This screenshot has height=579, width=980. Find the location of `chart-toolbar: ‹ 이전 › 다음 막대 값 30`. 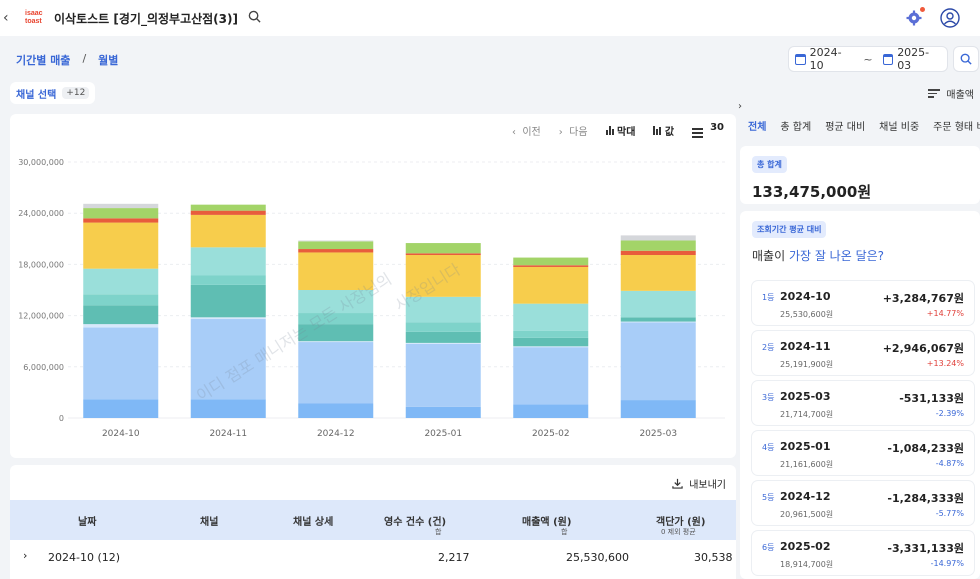

chart-toolbar: ‹ 이전 › 다음 막대 값 30 is located at coordinates (618, 130).